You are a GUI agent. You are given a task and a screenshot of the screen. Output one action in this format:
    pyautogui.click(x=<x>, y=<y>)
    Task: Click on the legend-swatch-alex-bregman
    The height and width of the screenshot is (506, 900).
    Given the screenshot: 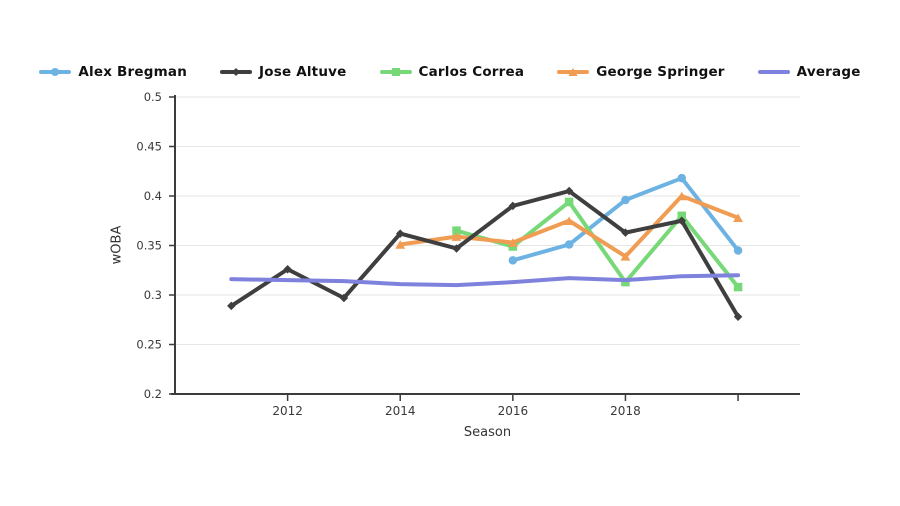 What is the action you would take?
    pyautogui.click(x=55, y=72)
    